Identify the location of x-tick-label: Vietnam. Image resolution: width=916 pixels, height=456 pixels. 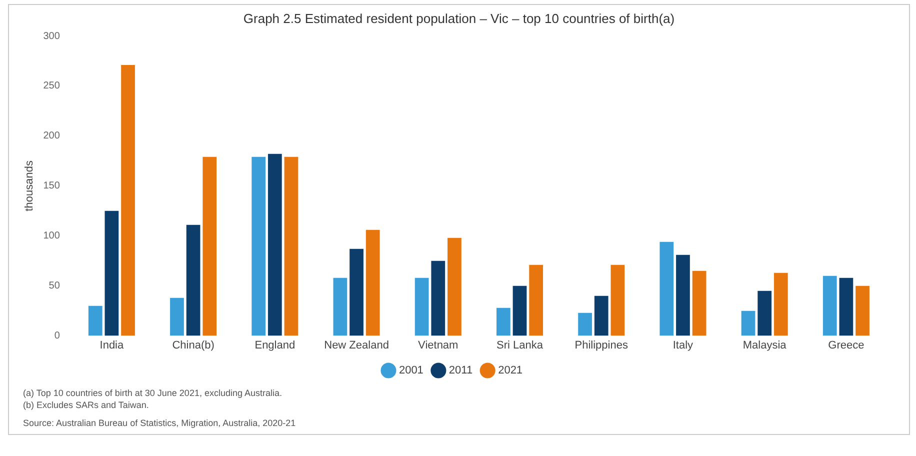
(438, 345).